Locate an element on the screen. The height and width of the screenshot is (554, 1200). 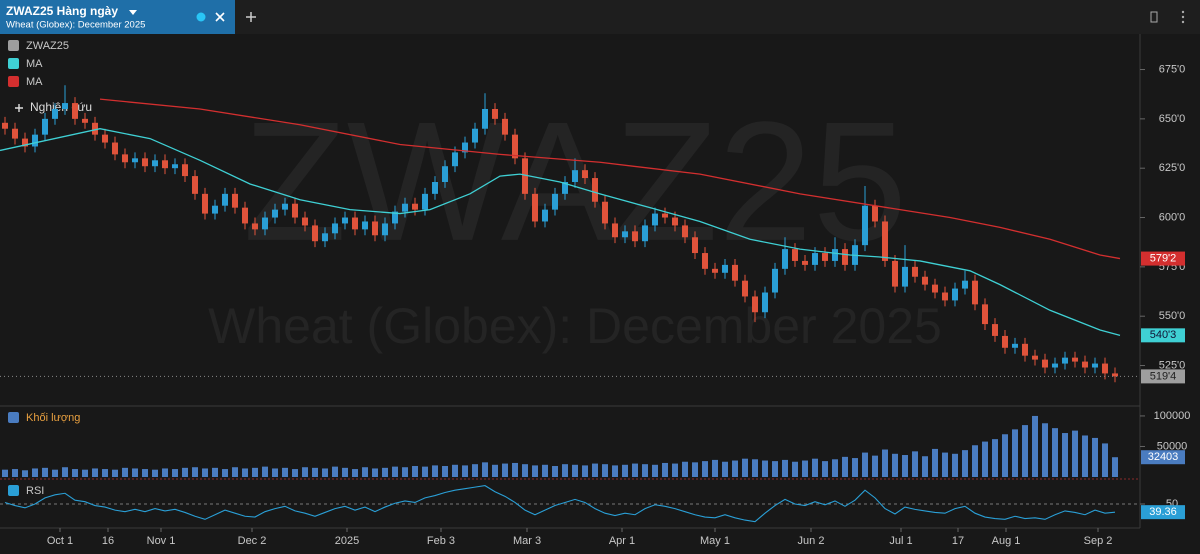
add-study-icon is located at coordinates (19, 108).